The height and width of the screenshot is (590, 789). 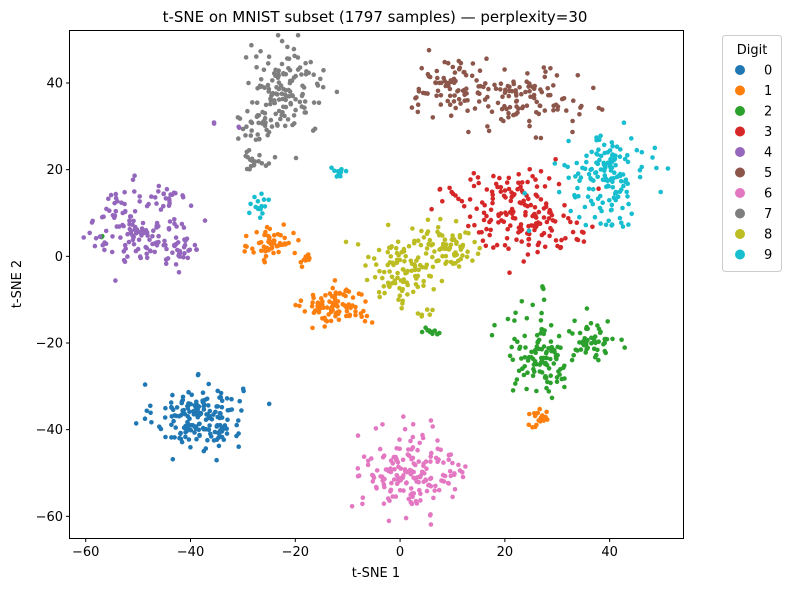 I want to click on y-axis-ticks: −60 −40 −20 0 20 40, so click(x=53, y=301).